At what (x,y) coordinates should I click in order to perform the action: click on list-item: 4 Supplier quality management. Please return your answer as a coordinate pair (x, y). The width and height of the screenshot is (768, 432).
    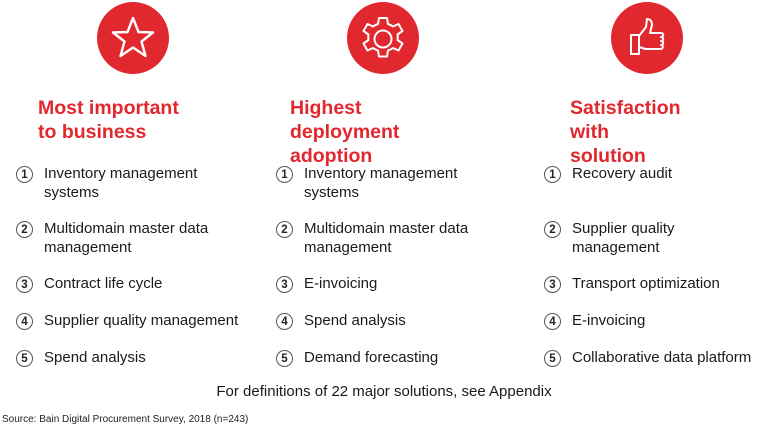
    Looking at the image, I should click on (151, 320).